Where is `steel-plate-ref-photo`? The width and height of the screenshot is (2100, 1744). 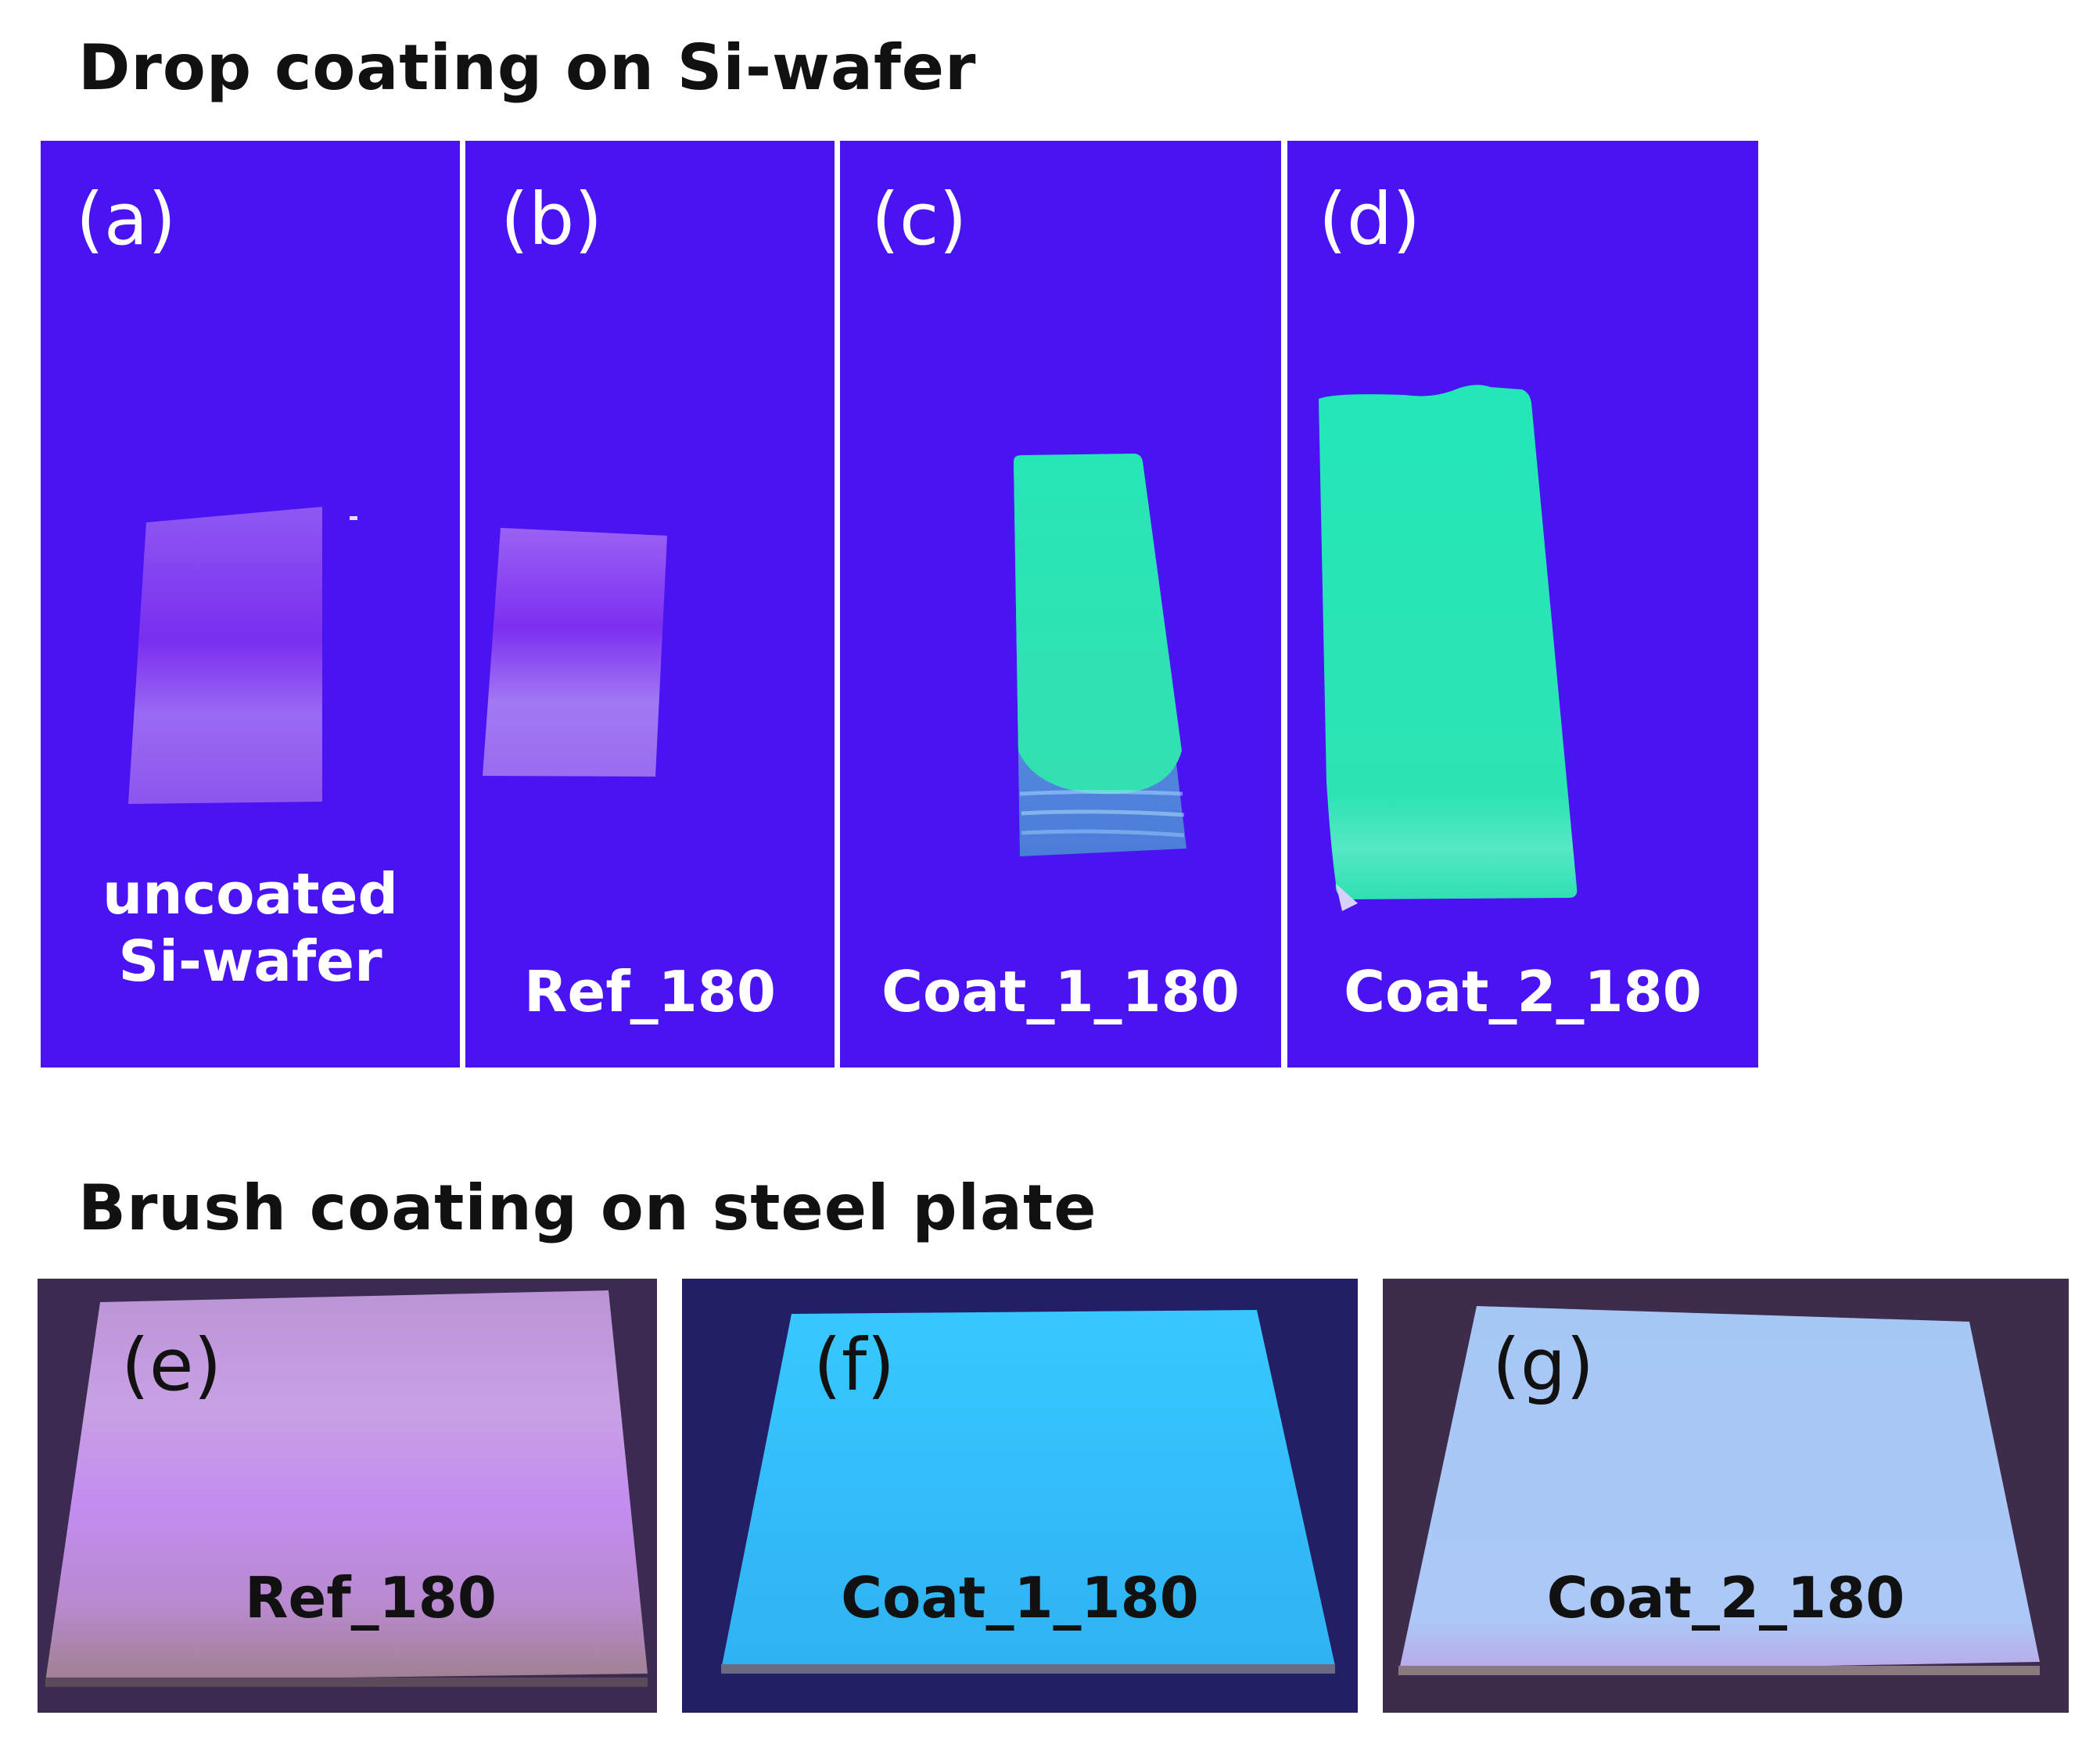
steel-plate-ref-photo is located at coordinates (347, 1496).